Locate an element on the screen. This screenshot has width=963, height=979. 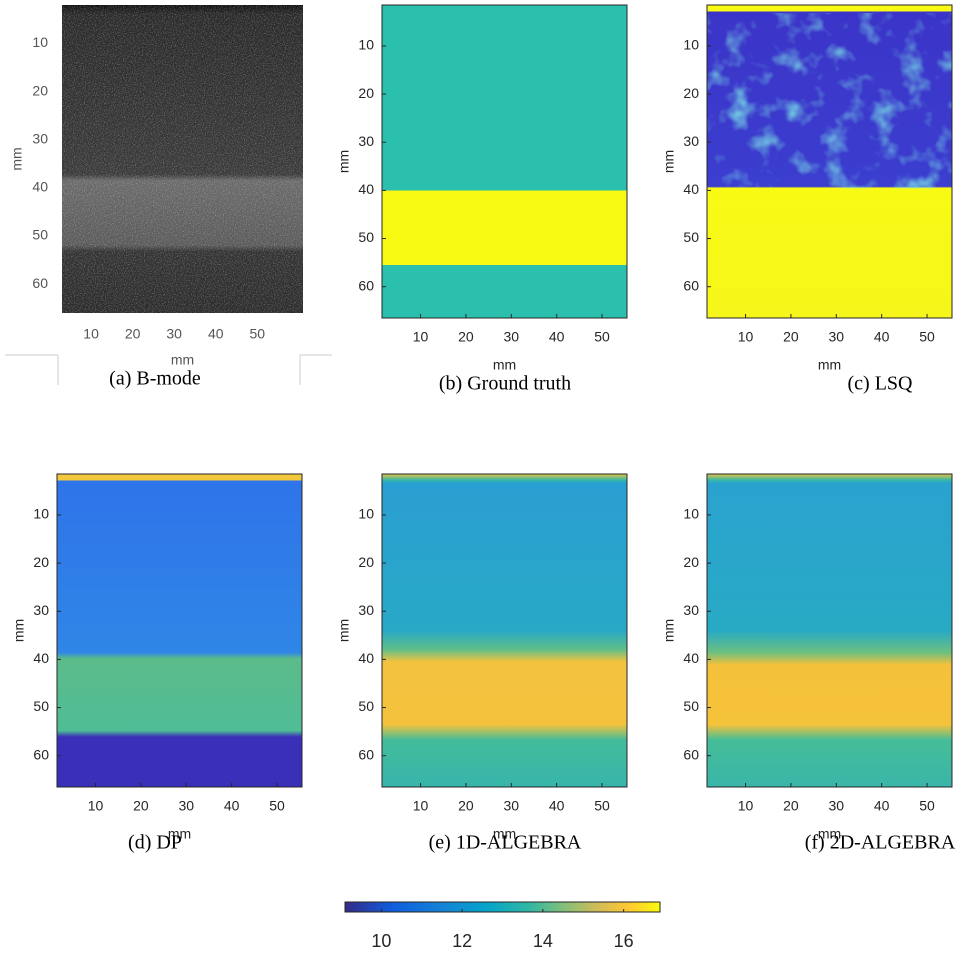
caption: (e) 1D-ALGEBRA is located at coordinates (505, 843).